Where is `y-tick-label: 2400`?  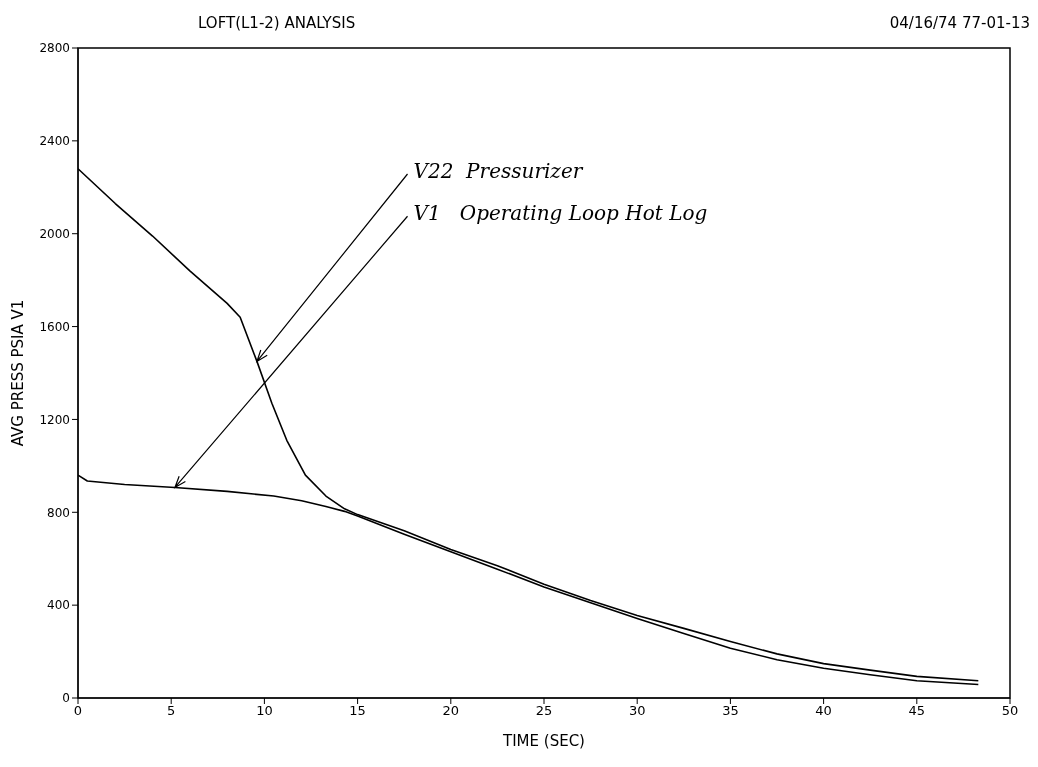
y-tick-label: 2400 is located at coordinates (54, 141).